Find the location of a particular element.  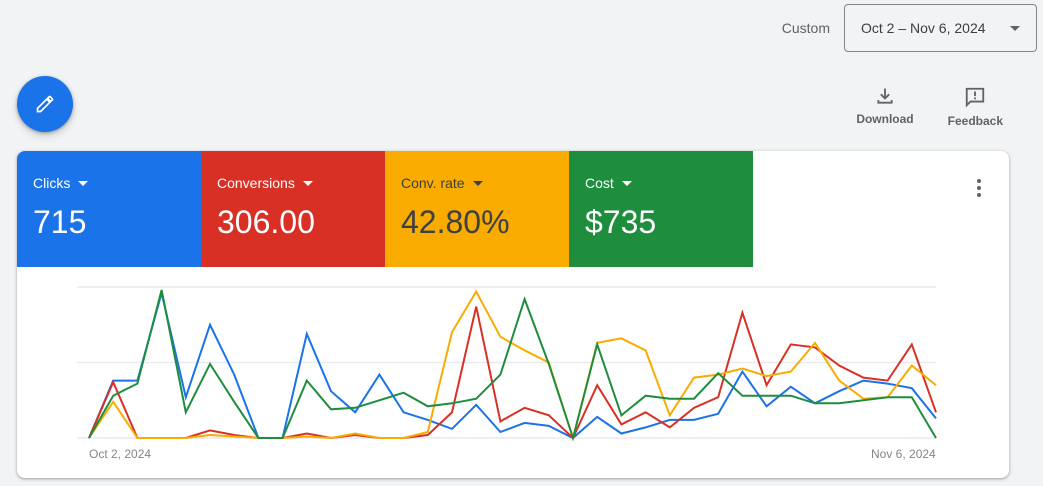

metric-label: Conv. rate is located at coordinates (433, 183).